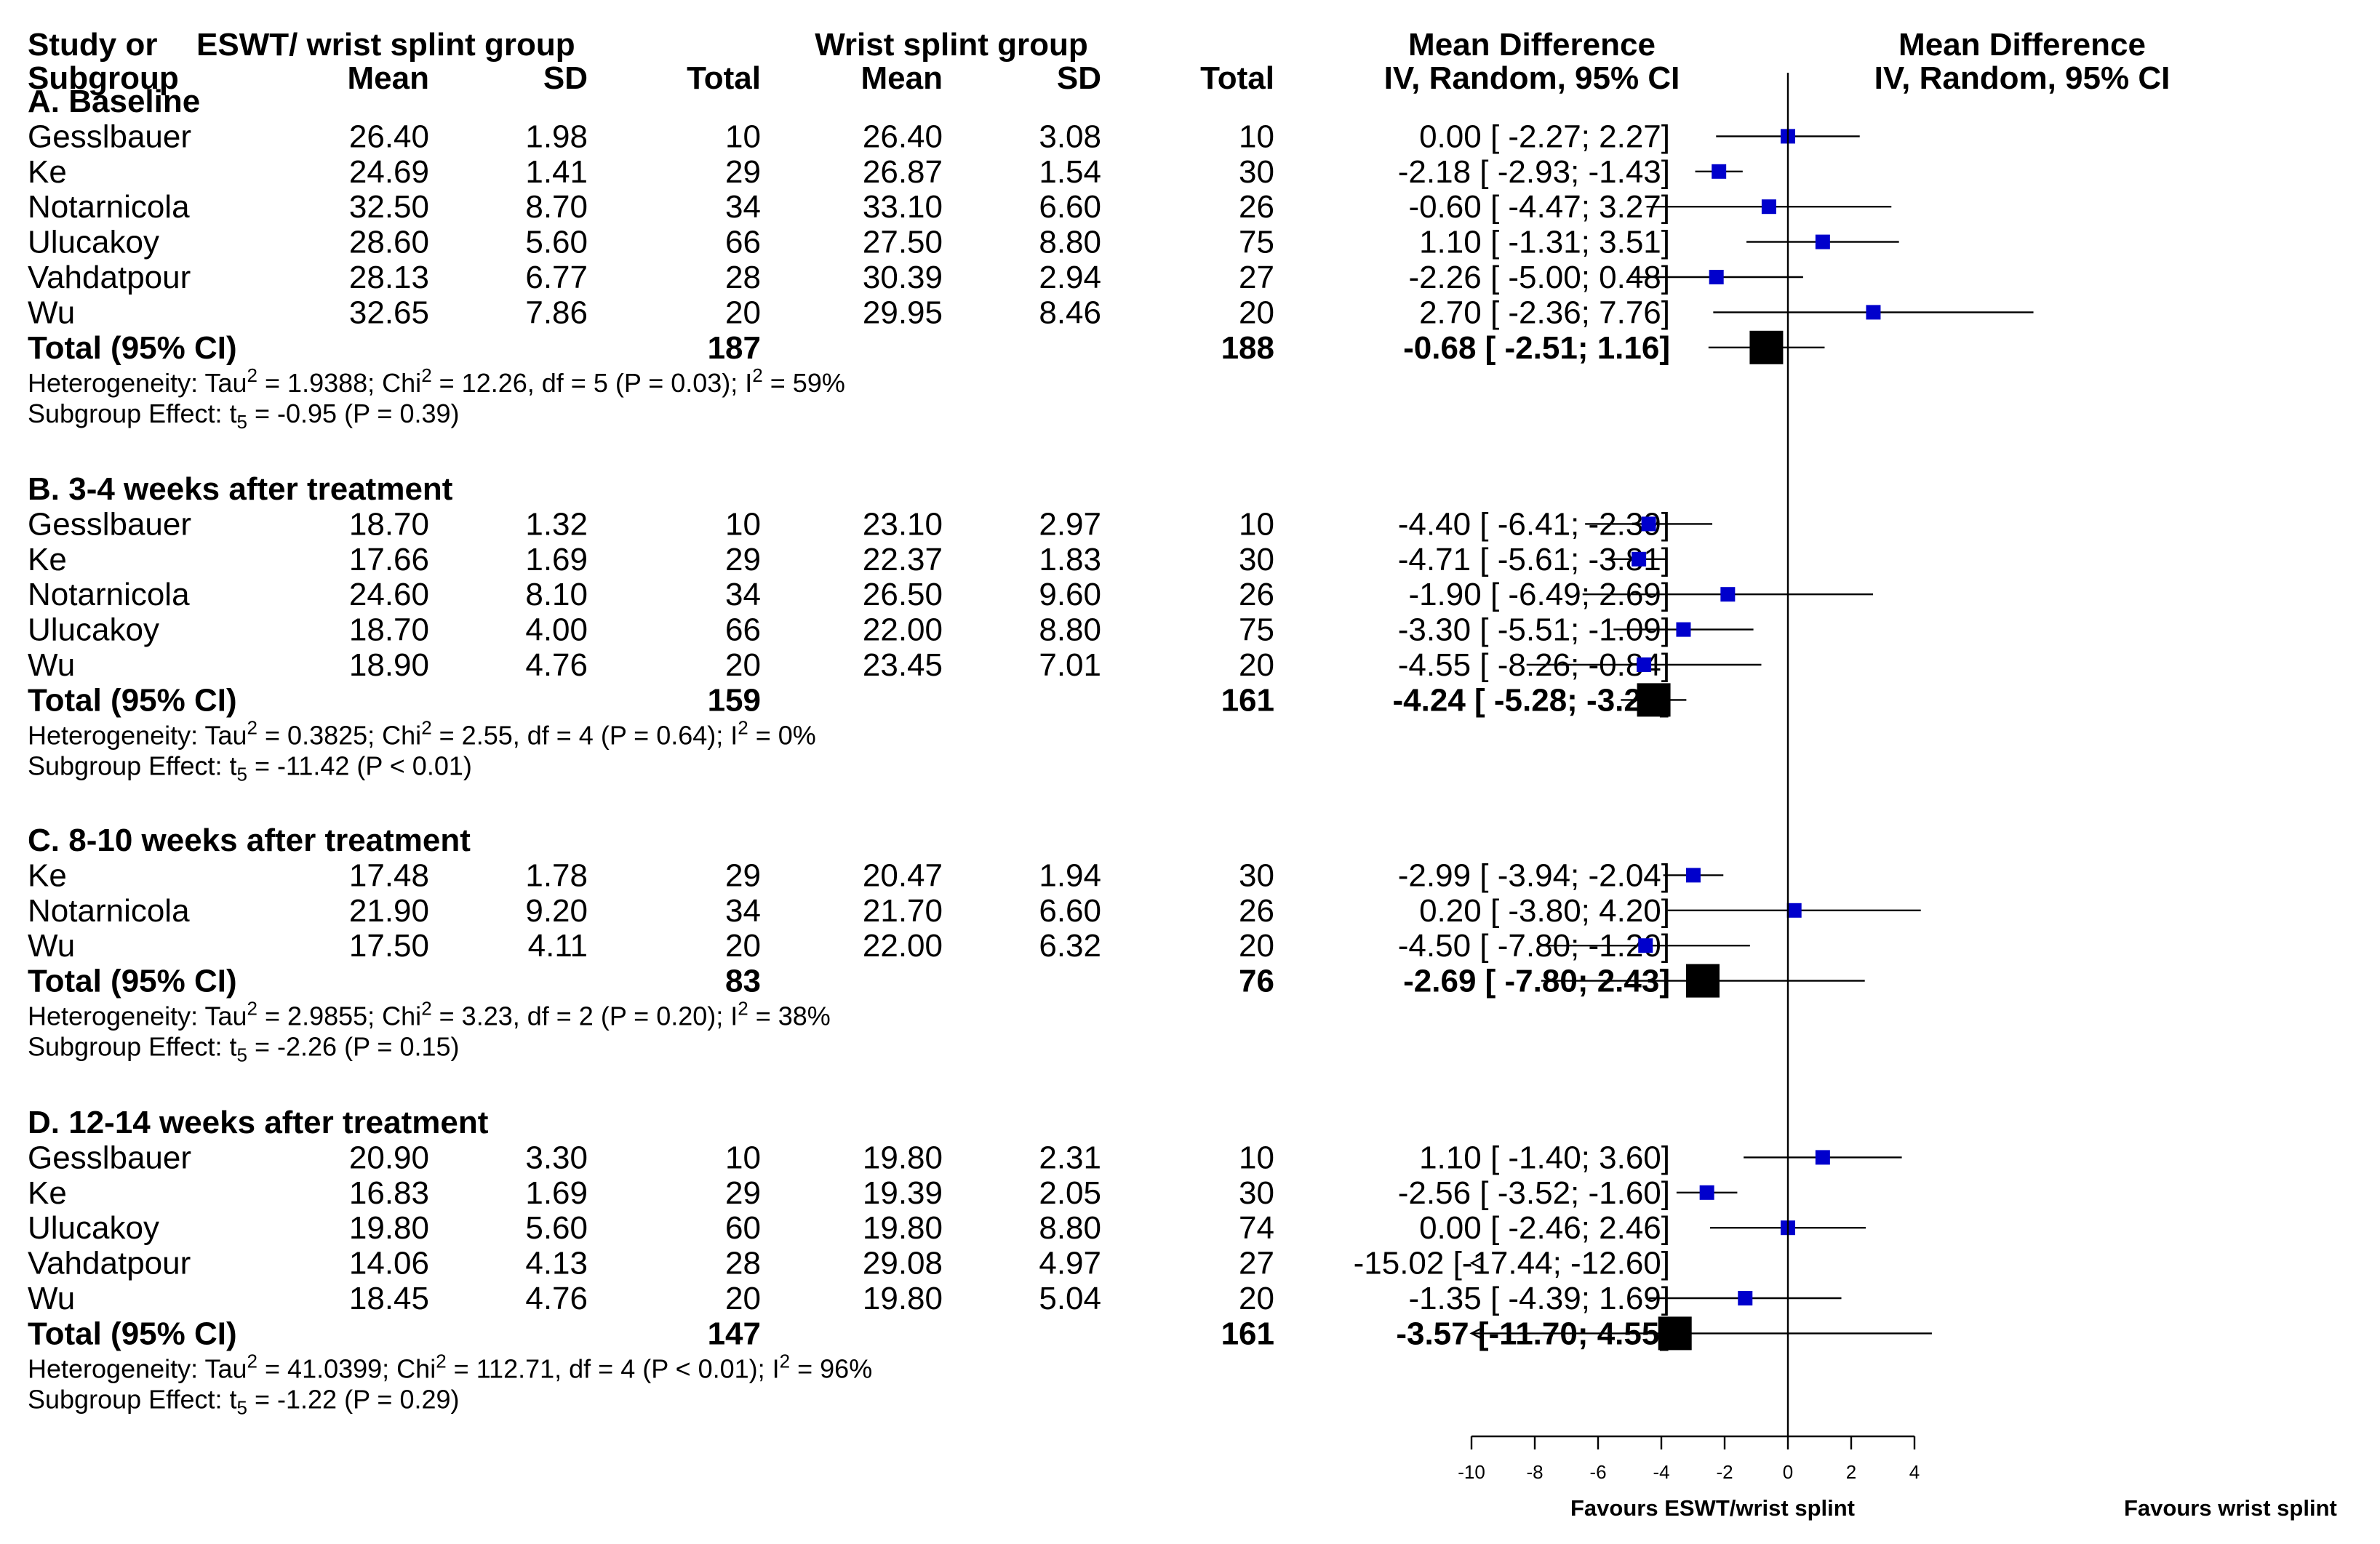 This screenshot has width=2380, height=1544. Describe the element at coordinates (1070, 207) in the screenshot. I see `splint-sd: 6.60` at that location.